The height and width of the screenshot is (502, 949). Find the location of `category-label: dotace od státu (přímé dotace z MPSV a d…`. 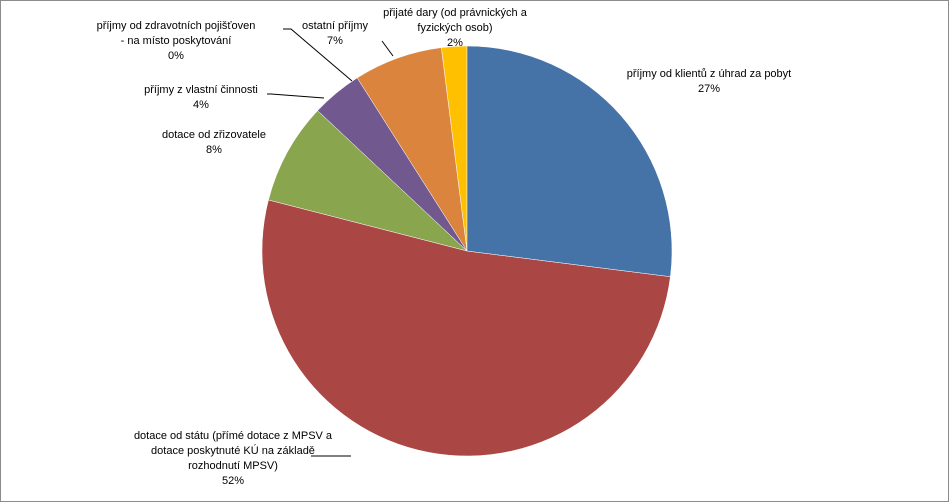

category-label: dotace od státu (přímé dotace z MPSV a d… is located at coordinates (233, 451).